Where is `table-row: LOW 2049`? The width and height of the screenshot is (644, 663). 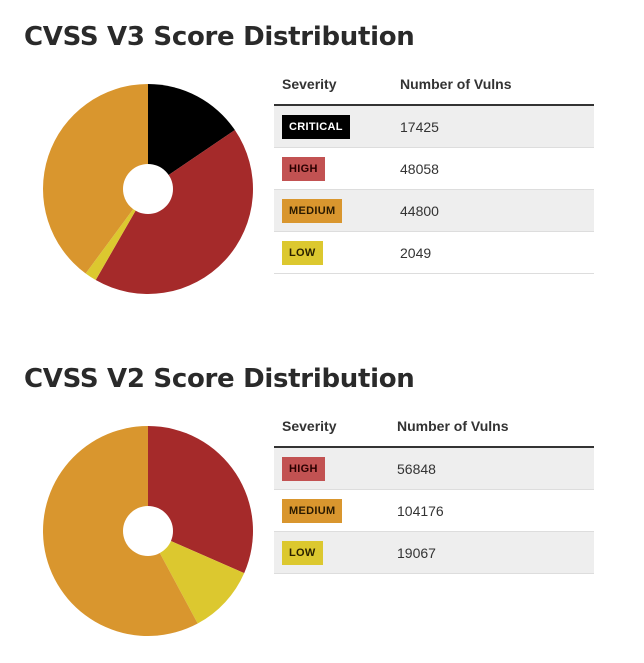 table-row: LOW 2049 is located at coordinates (434, 252).